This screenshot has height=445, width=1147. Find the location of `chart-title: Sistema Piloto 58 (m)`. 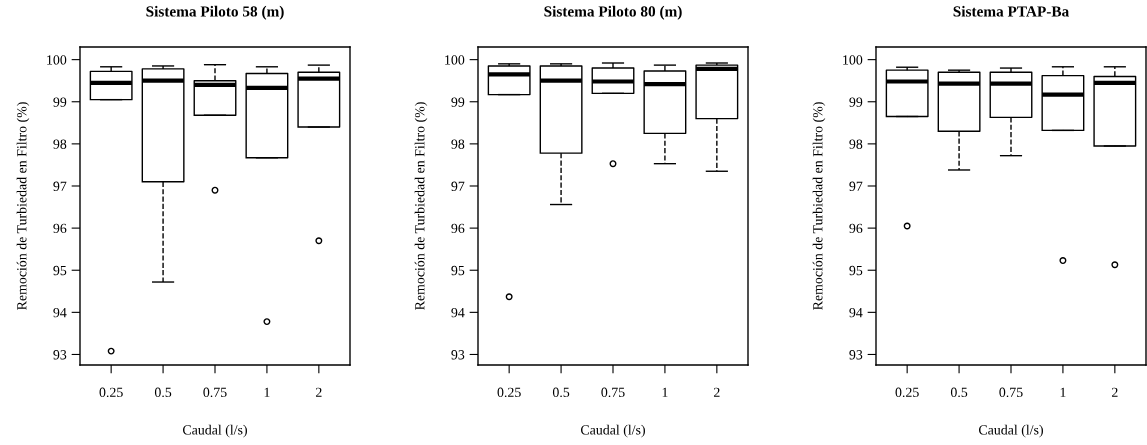

chart-title: Sistema Piloto 58 (m) is located at coordinates (215, 12).